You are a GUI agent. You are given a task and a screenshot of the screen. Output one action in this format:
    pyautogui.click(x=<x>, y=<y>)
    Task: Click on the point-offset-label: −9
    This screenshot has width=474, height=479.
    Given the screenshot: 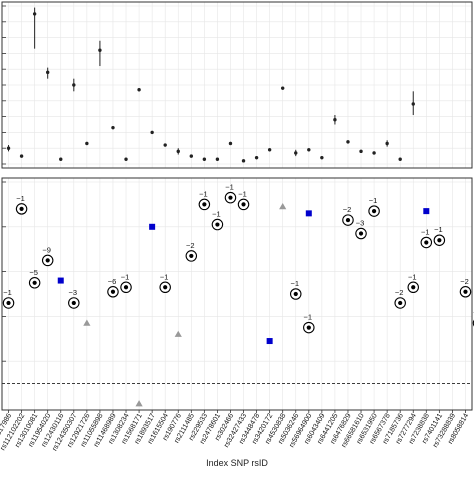 What is the action you would take?
    pyautogui.click(x=46, y=249)
    